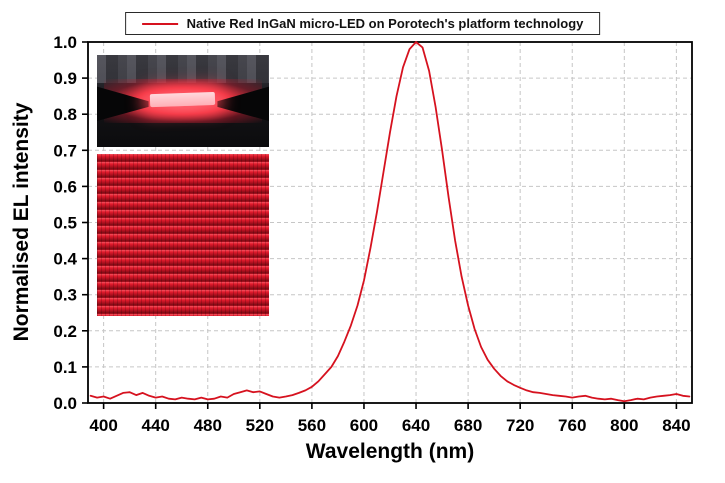 This screenshot has width=725, height=483. Describe the element at coordinates (183, 69) in the screenshot. I see `probe-station-frame` at that location.